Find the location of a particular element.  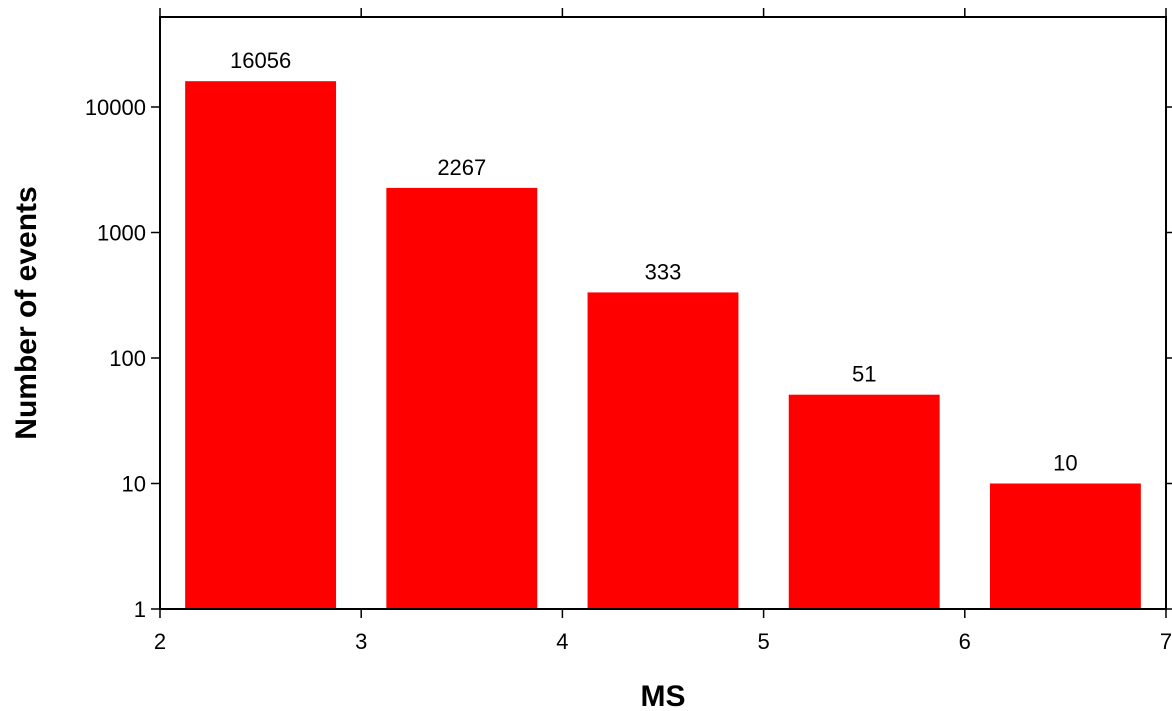

y-tick-label-4: 10000 is located at coordinates (115, 107).